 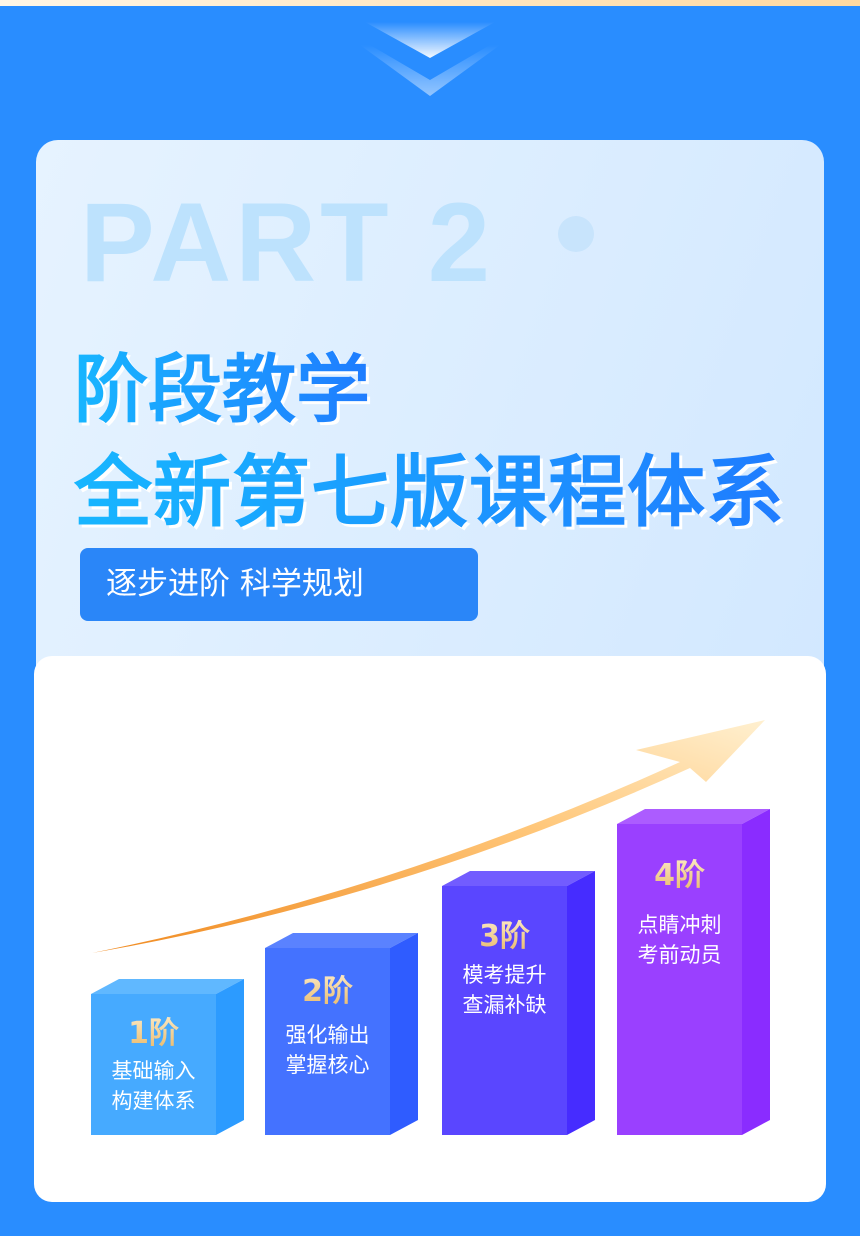 What do you see at coordinates (287, 242) in the screenshot?
I see `part-label: PART 2` at bounding box center [287, 242].